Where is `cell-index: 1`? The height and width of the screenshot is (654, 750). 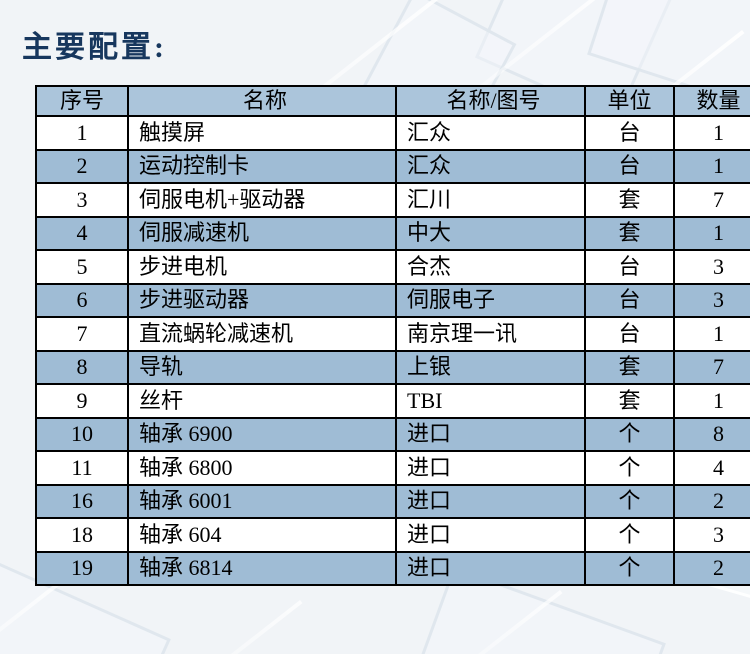
cell-index: 1 is located at coordinates (82, 133).